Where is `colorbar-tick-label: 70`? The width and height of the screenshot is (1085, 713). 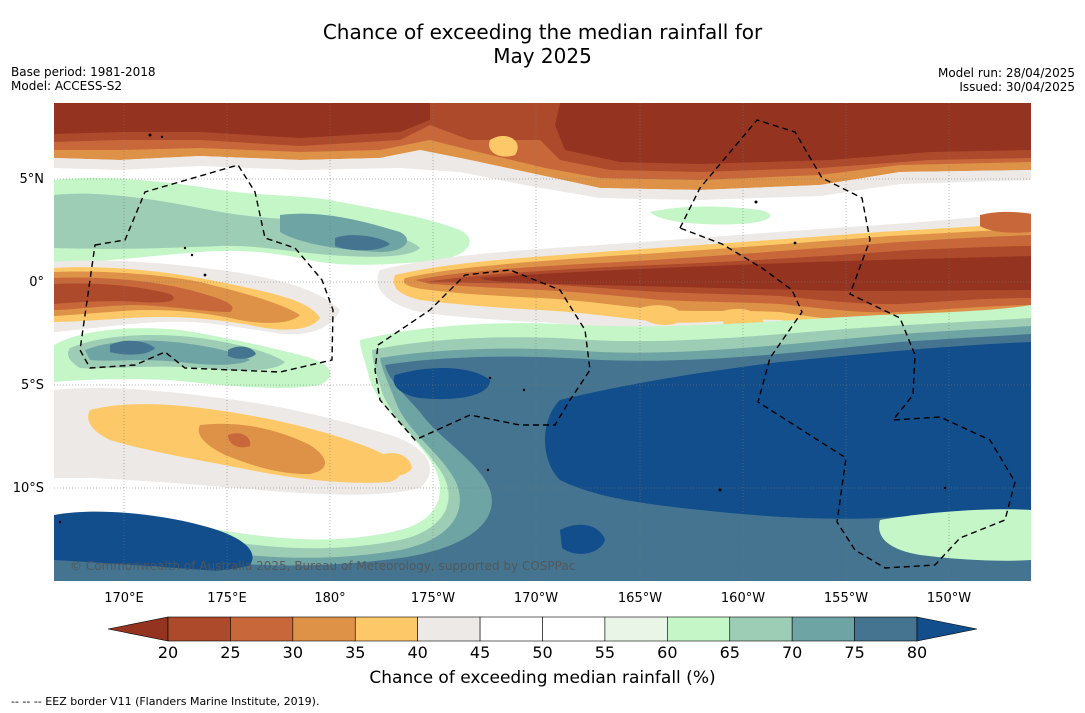 colorbar-tick-label: 70 is located at coordinates (792, 652).